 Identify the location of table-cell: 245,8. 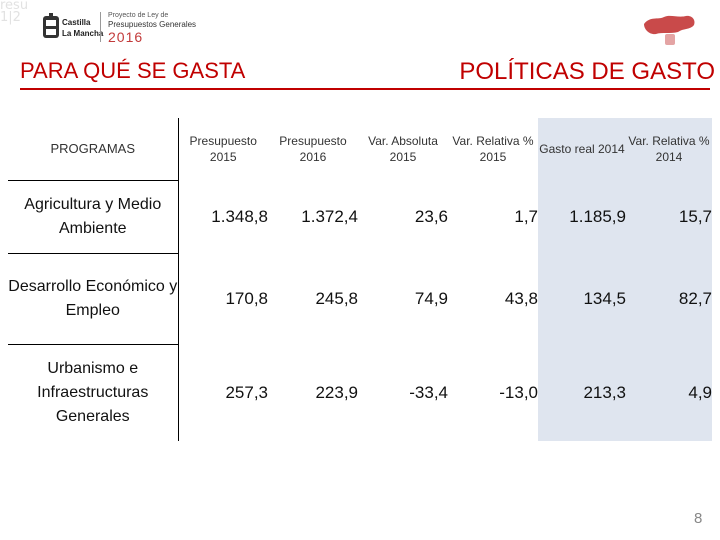
(336, 298).